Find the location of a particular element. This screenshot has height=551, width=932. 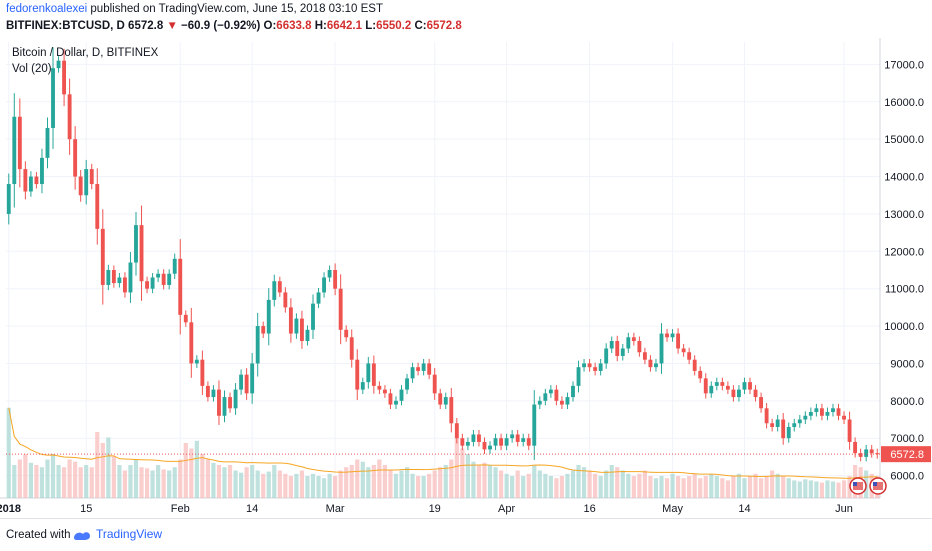

tradingview-brand-link: TradingView is located at coordinates (117, 534).